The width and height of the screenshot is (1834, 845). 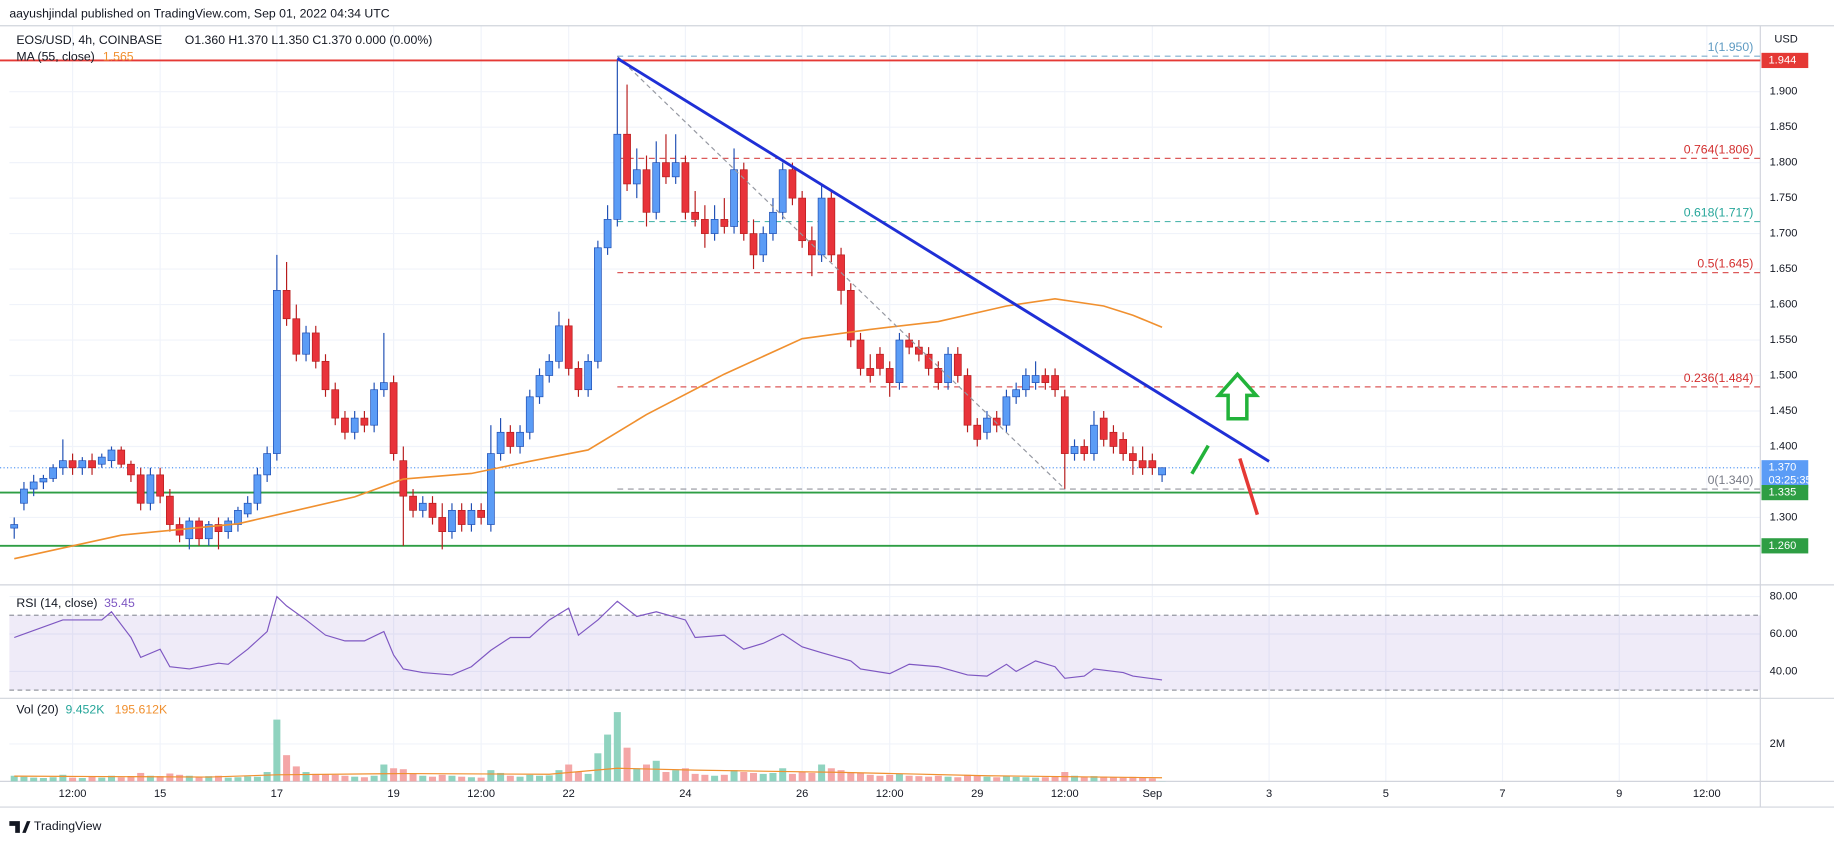 What do you see at coordinates (1784, 269) in the screenshot?
I see `y-tick-label: 1.650` at bounding box center [1784, 269].